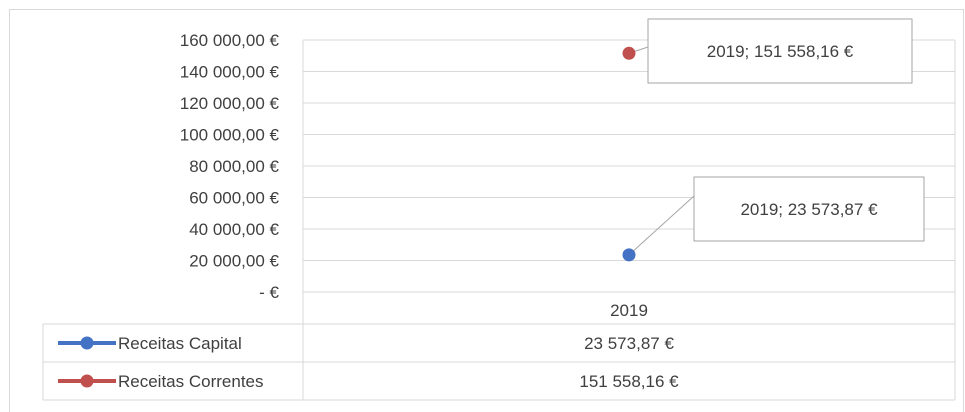 This screenshot has width=965, height=412. Describe the element at coordinates (234, 166) in the screenshot. I see `y-tick-label: 80 000,00 €` at that location.